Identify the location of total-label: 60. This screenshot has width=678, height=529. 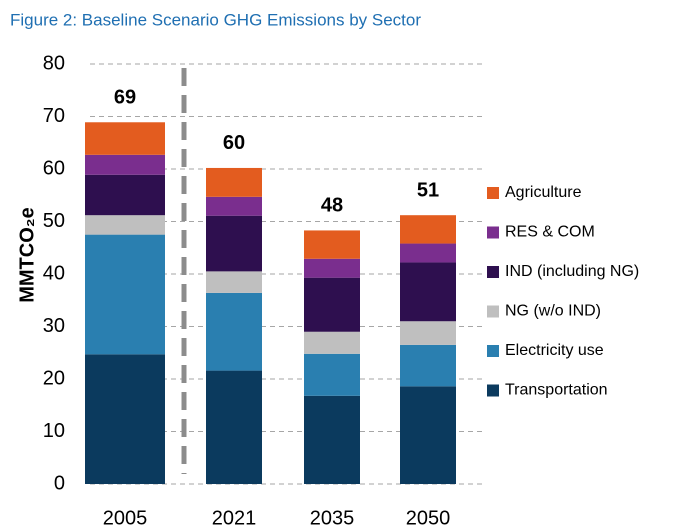
(234, 143).